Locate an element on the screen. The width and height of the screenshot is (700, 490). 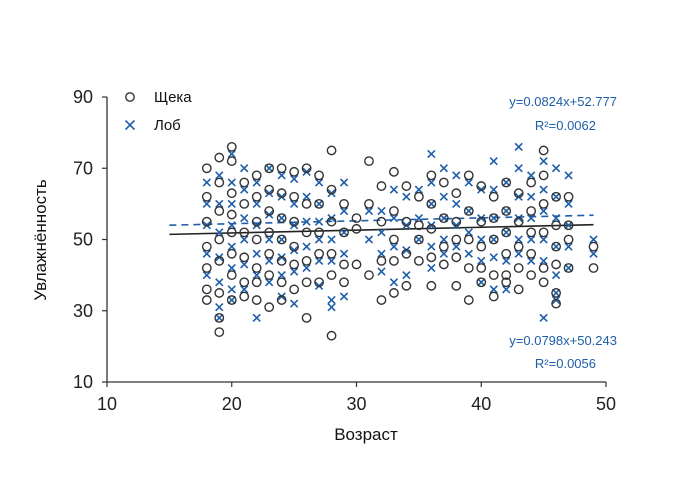
x-axis-title: Возраст is located at coordinates (366, 434).